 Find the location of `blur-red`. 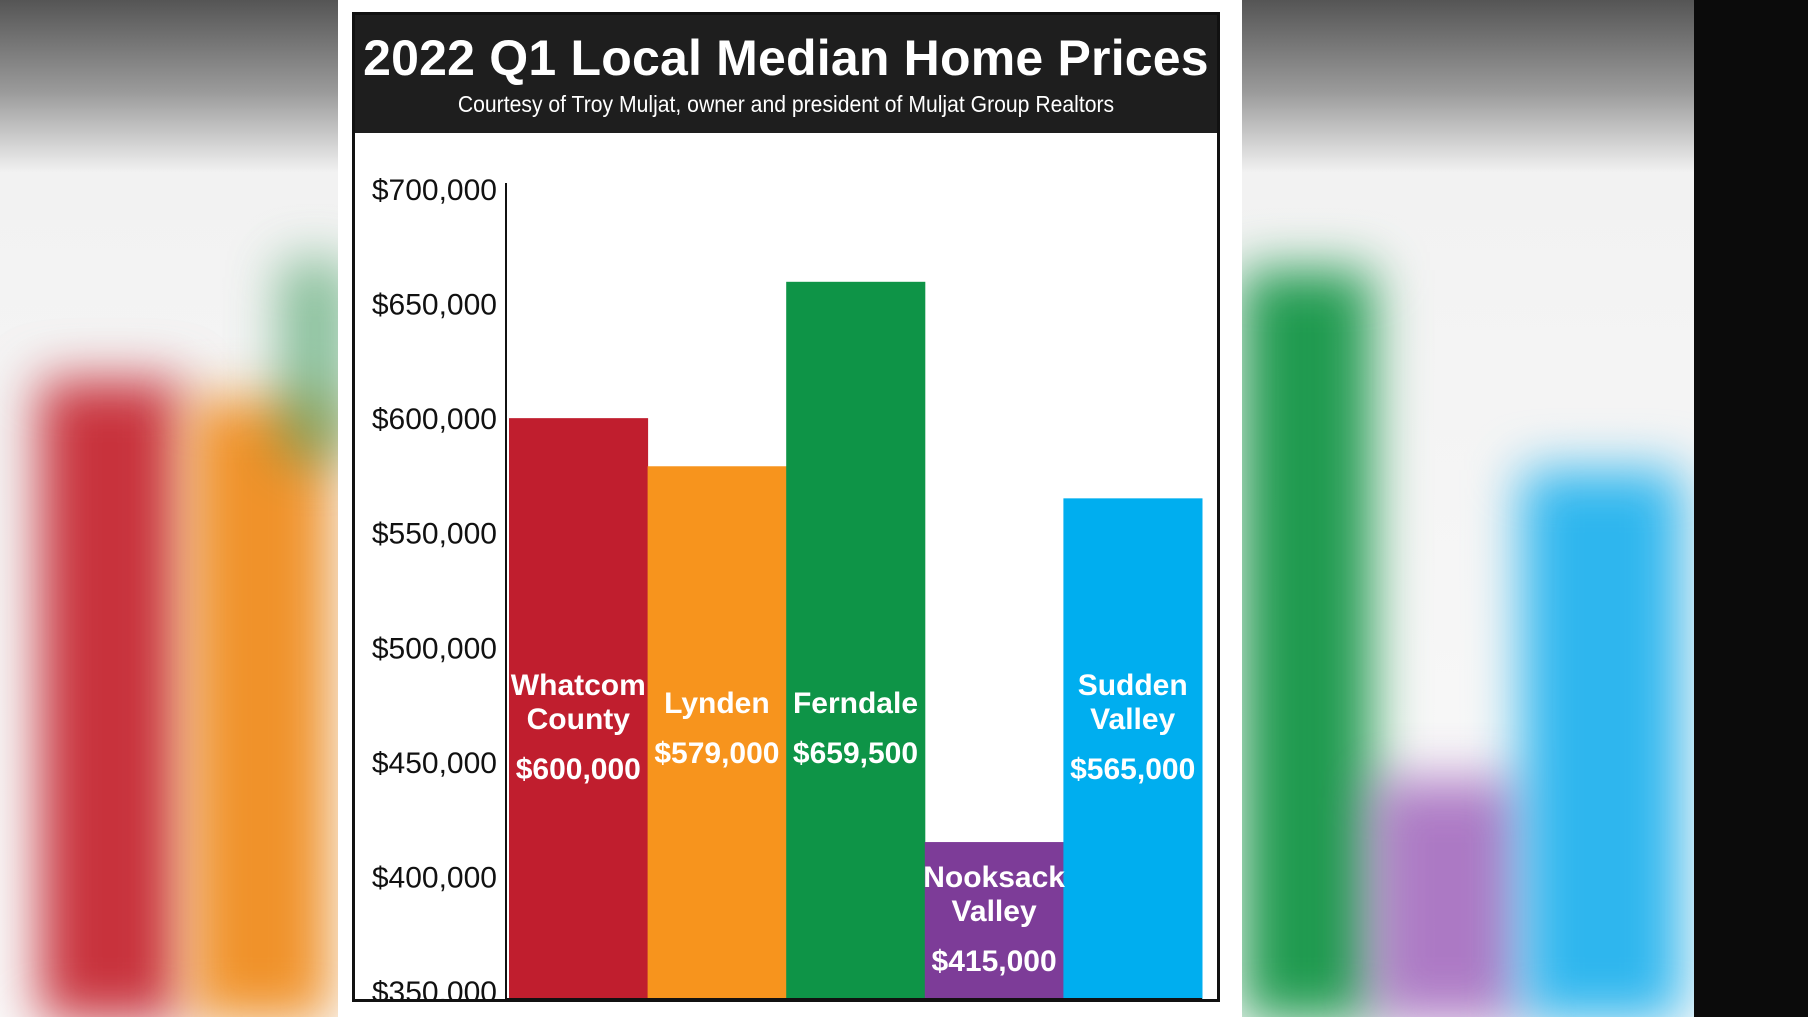

blur-red is located at coordinates (110, 698).